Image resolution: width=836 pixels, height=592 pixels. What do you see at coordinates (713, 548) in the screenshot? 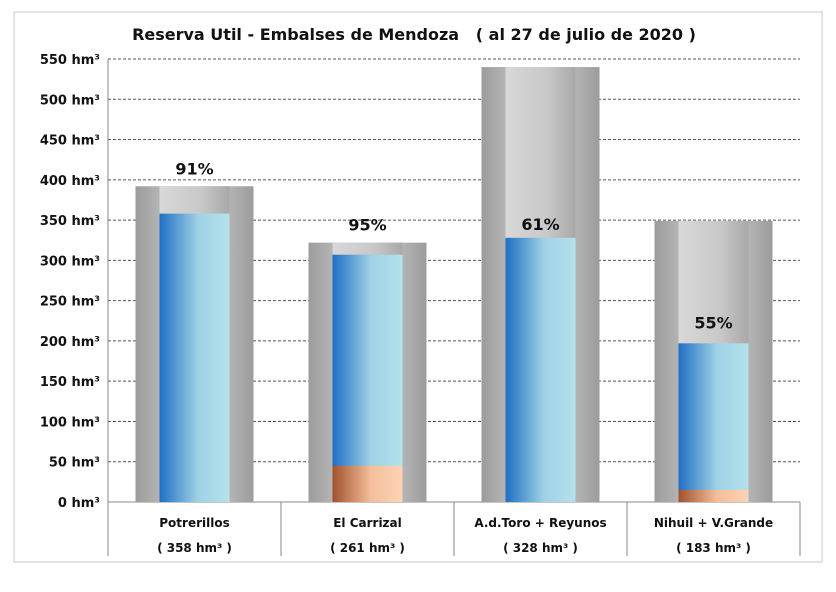
I see `volume-label: ( 183 hm³ )` at bounding box center [713, 548].